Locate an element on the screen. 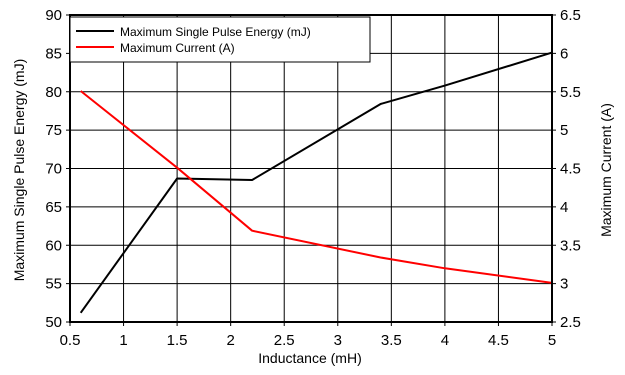 The image size is (625, 375). y-left-tick-label: 70 is located at coordinates (53, 169).